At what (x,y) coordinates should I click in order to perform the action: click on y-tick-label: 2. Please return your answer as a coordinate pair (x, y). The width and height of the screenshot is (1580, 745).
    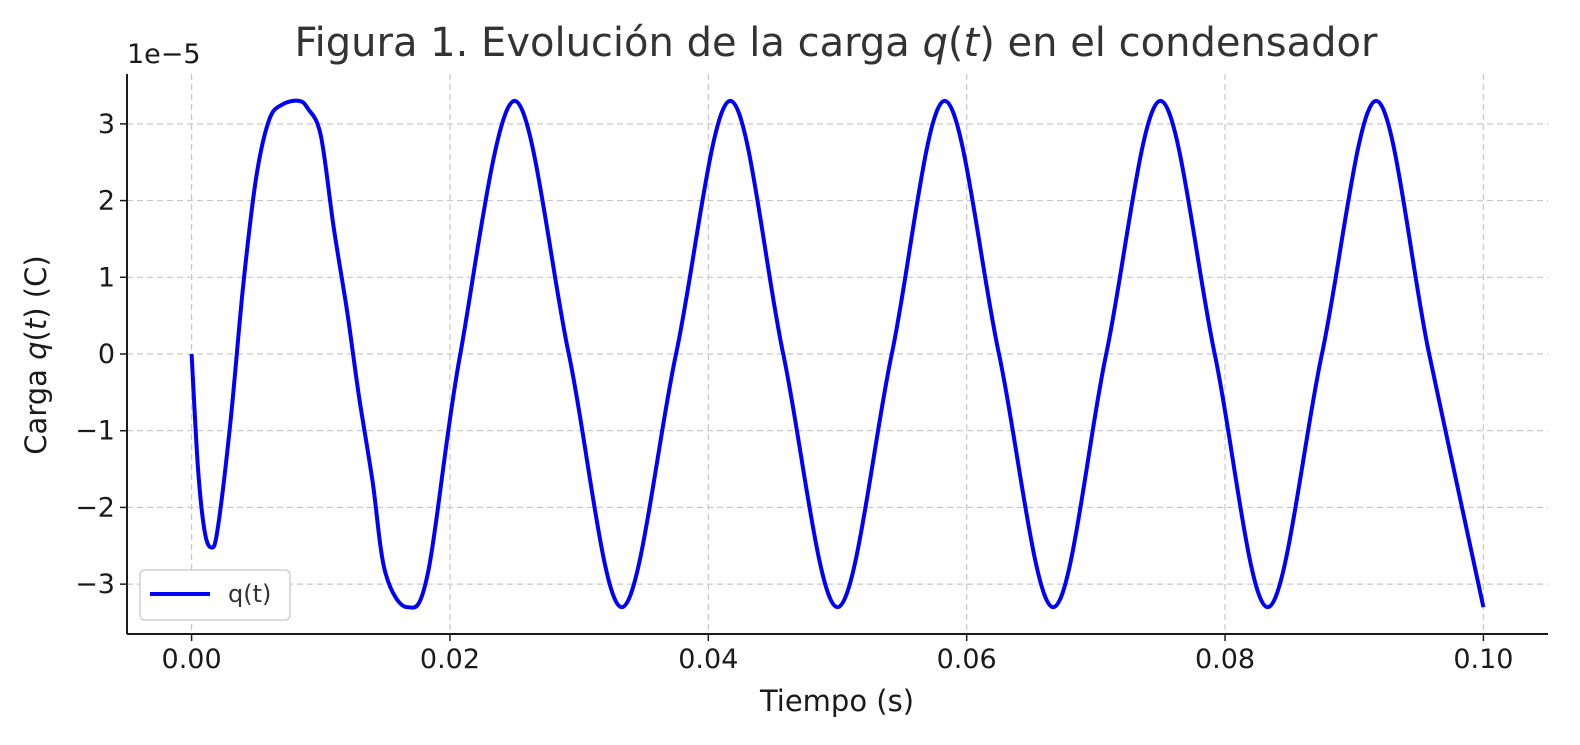
    Looking at the image, I should click on (106, 201).